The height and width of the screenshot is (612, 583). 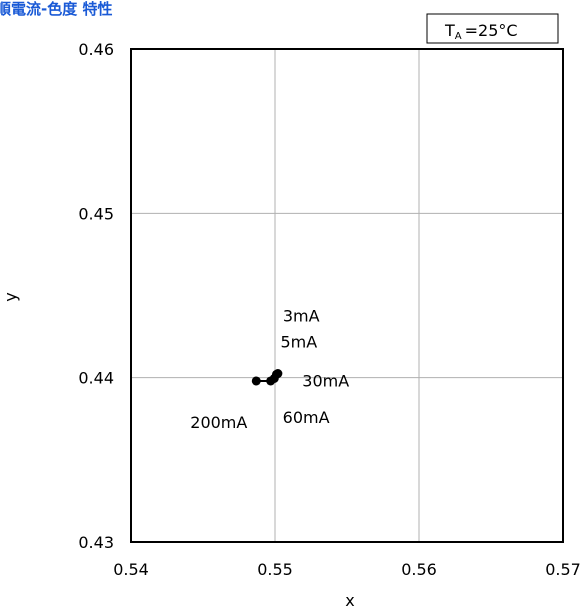 I want to click on x-tick-label: 0.56, so click(x=419, y=569).